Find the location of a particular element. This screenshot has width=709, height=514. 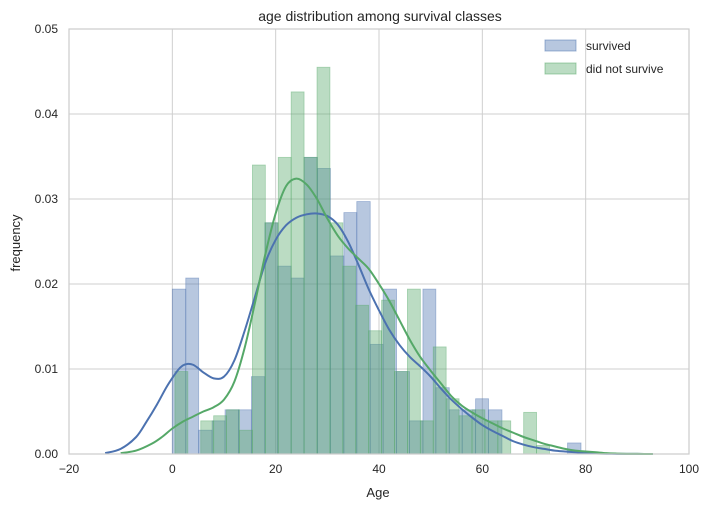

y-tick-label: 0.05 is located at coordinates (47, 29).